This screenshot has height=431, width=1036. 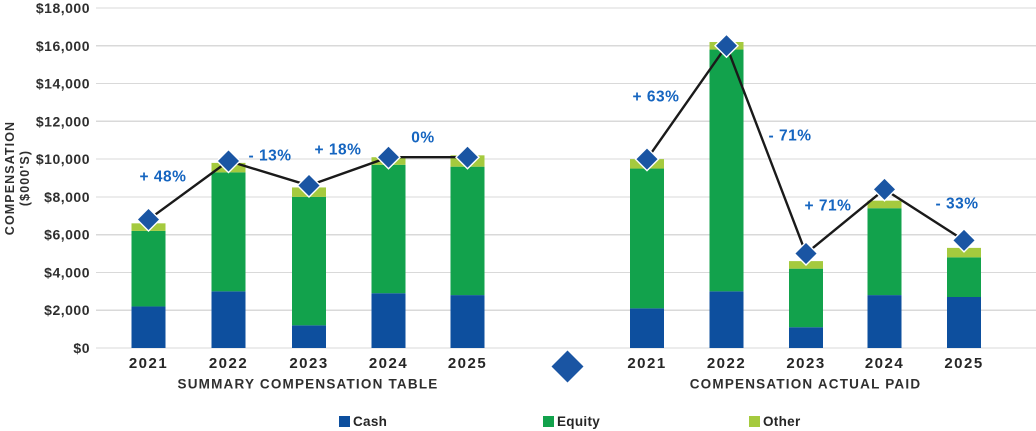 I want to click on y-tick-label: $0, so click(x=81, y=348).